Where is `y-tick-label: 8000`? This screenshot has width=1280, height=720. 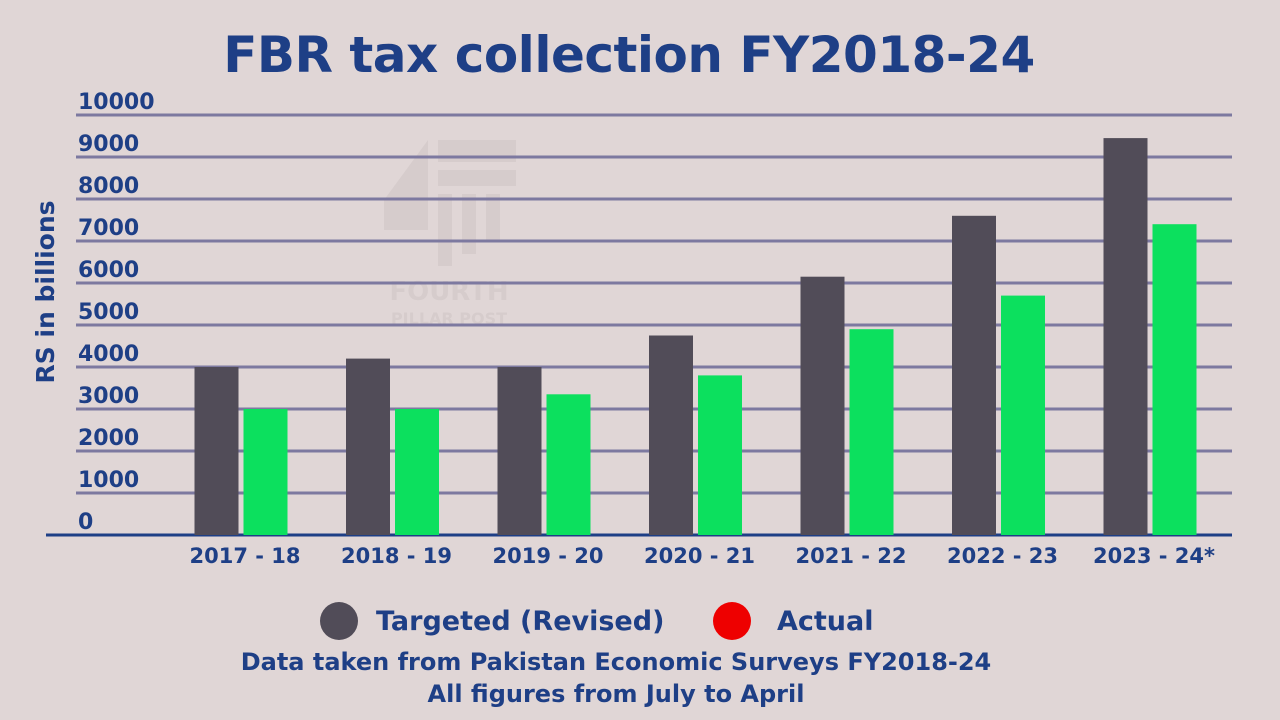
y-tick-label: 8000 is located at coordinates (108, 186).